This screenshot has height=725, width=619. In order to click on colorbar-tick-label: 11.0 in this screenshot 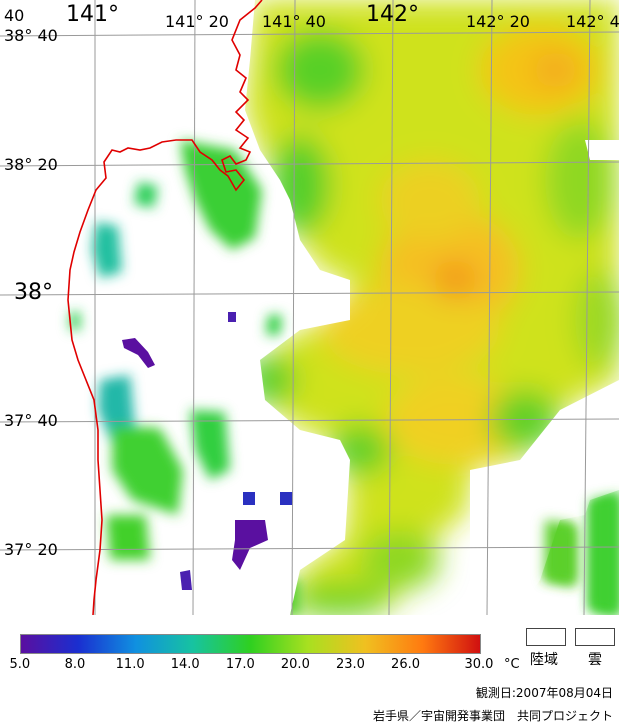, I will do `click(130, 664)`.